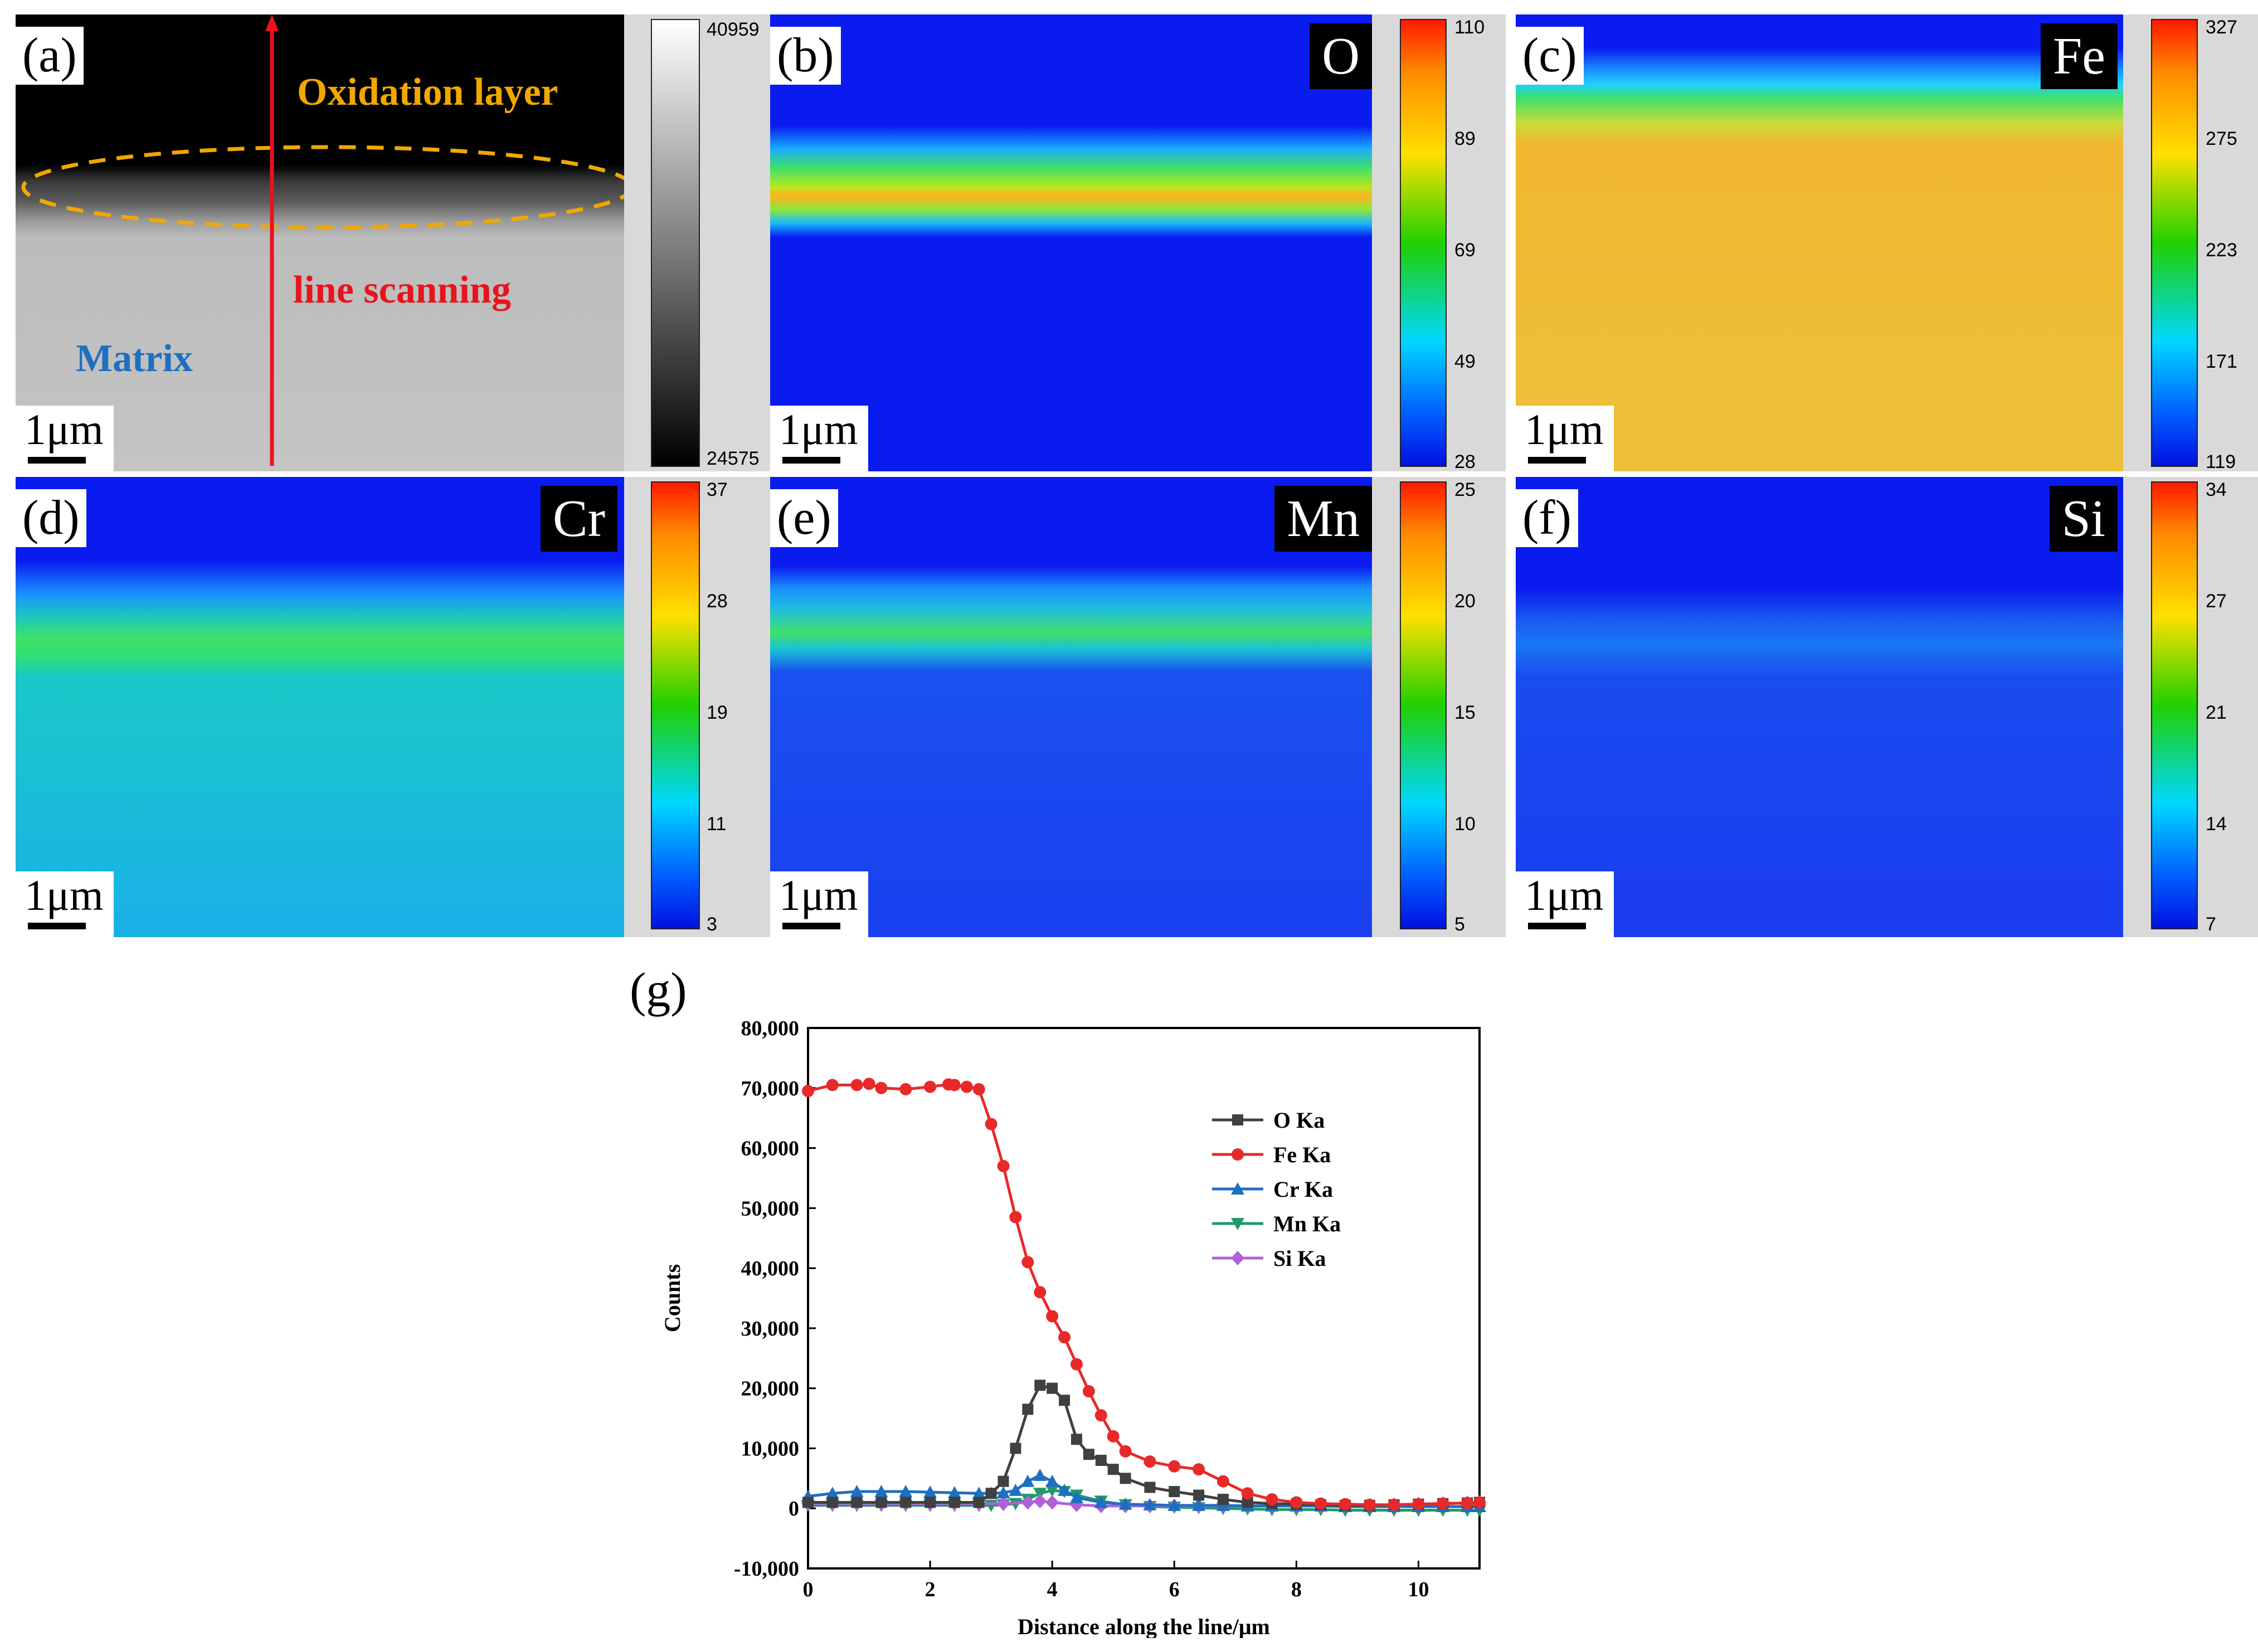 The image size is (2258, 1652). I want to click on panel-d-label: (d), so click(51, 518).